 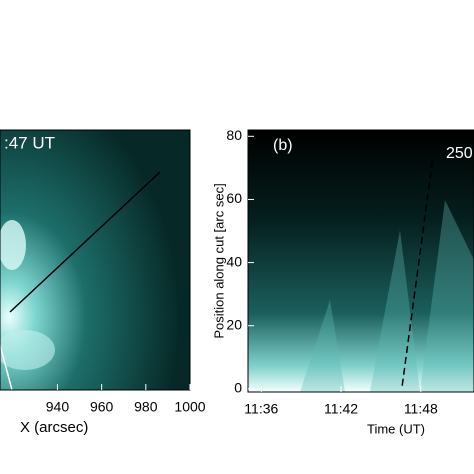 What do you see at coordinates (234, 261) in the screenshot?
I see `y-tick-label: 40` at bounding box center [234, 261].